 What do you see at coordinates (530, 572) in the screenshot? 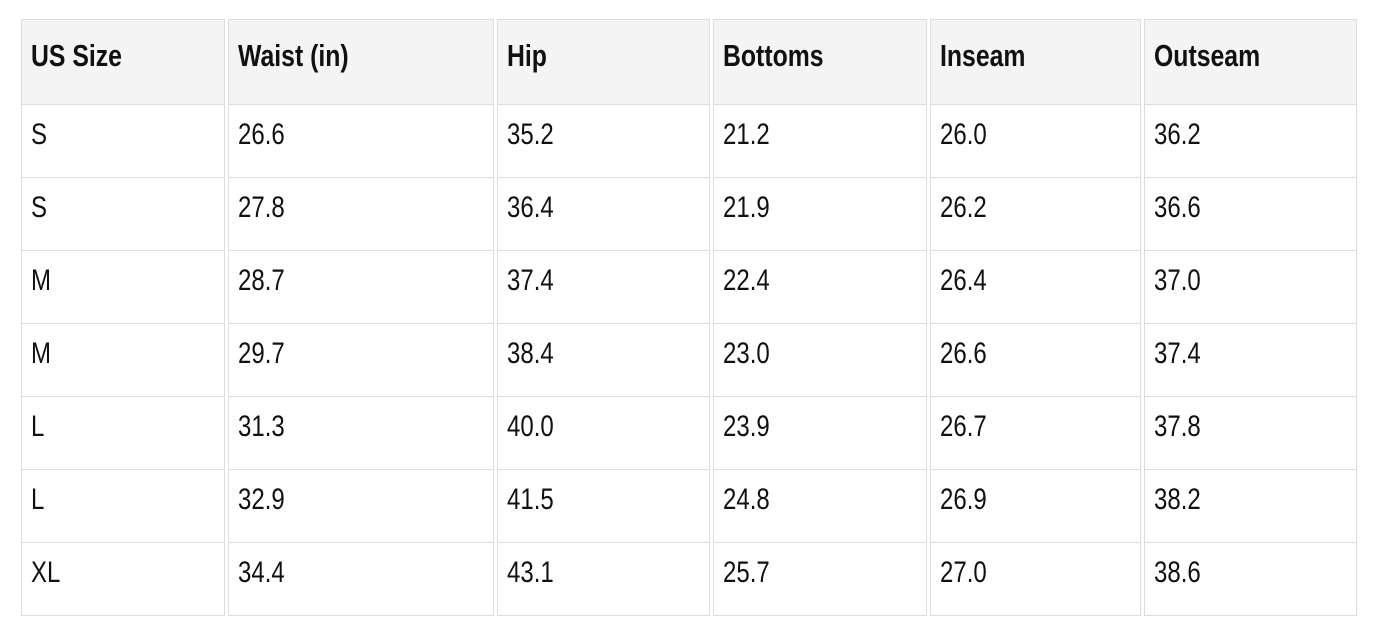
I see `cell-value: 43.1` at bounding box center [530, 572].